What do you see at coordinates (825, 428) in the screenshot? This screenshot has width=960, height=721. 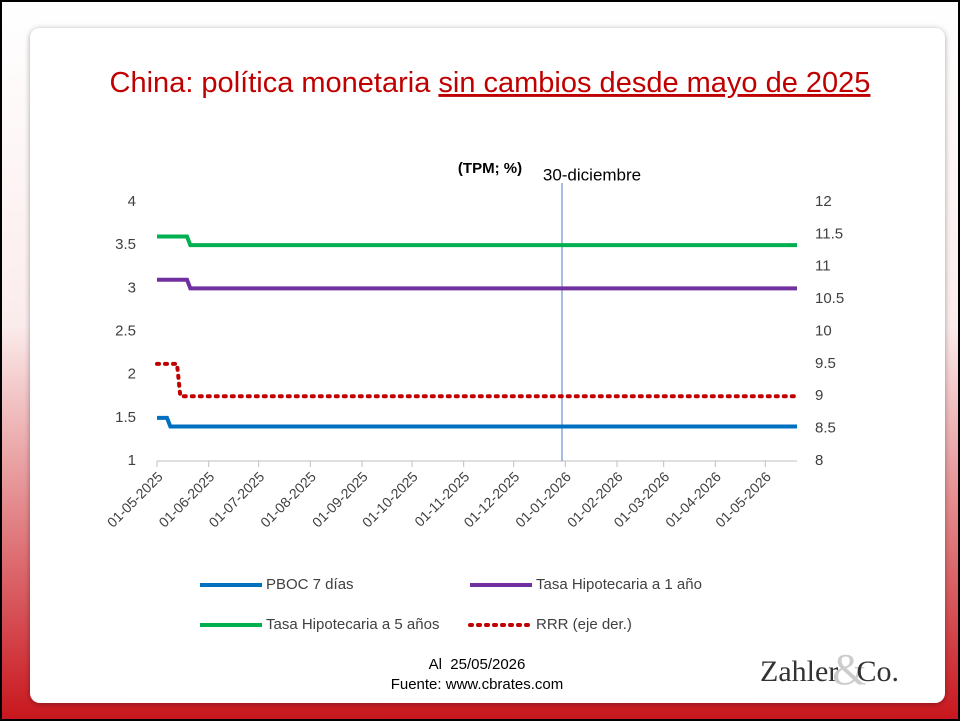 I see `y2-tick-label: 8.5` at bounding box center [825, 428].